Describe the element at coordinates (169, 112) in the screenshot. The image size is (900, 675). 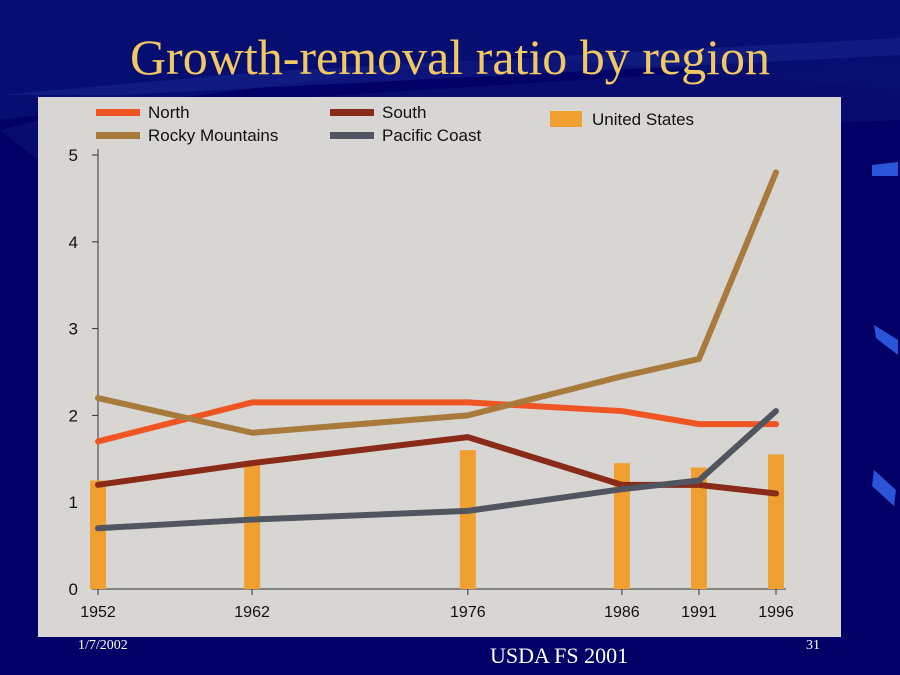
I see `legend-label: North` at that location.